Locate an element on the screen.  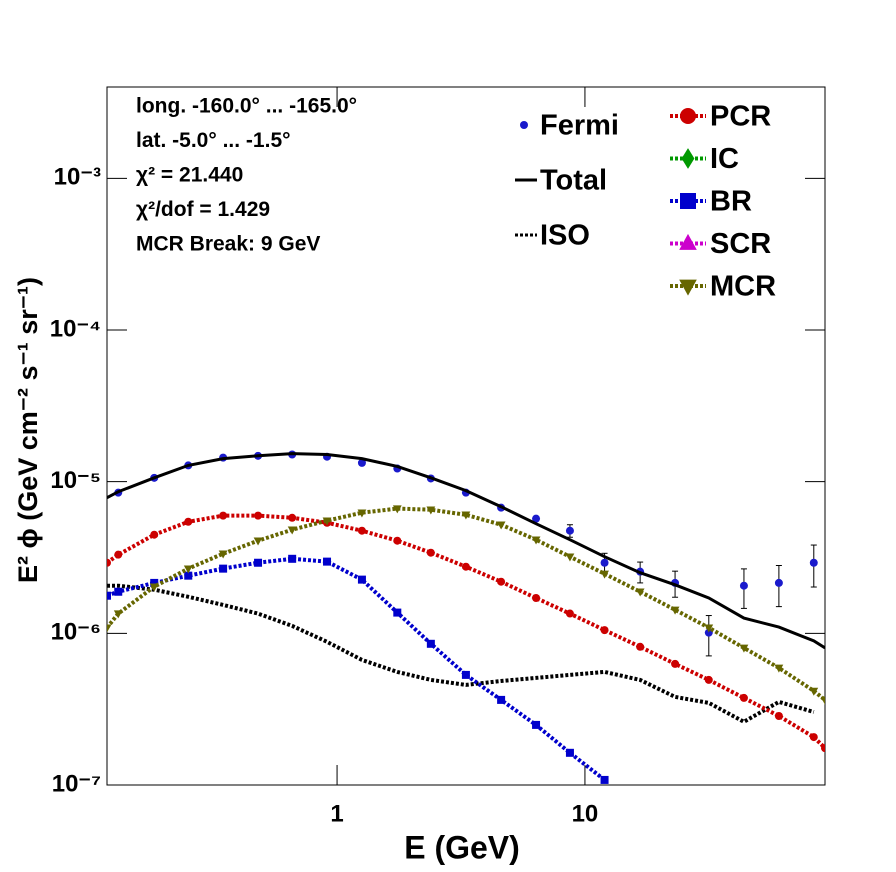
y-tick-label: 10⁻⁵ is located at coordinates (75, 480).